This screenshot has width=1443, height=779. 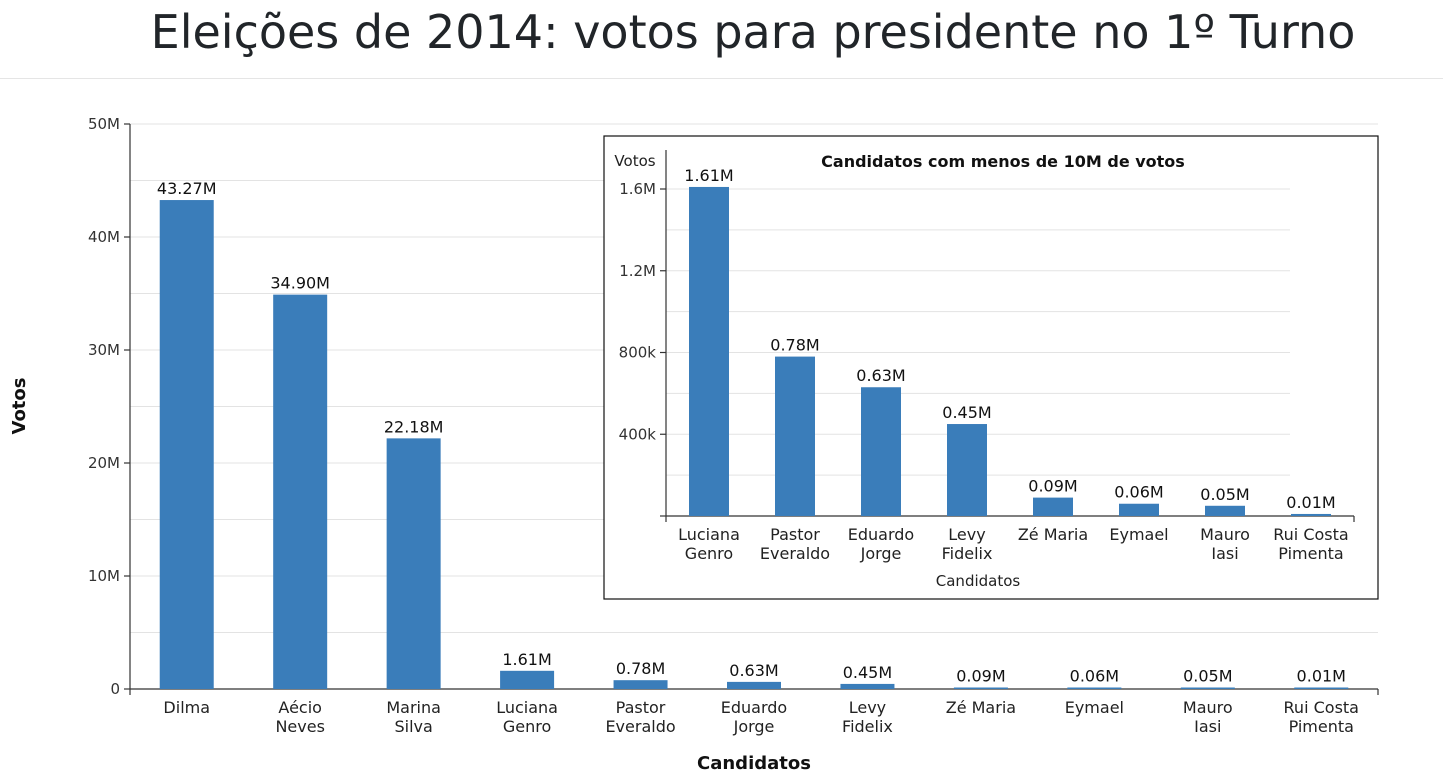 What do you see at coordinates (115, 689) in the screenshot?
I see `main-y-tick-label: 0` at bounding box center [115, 689].